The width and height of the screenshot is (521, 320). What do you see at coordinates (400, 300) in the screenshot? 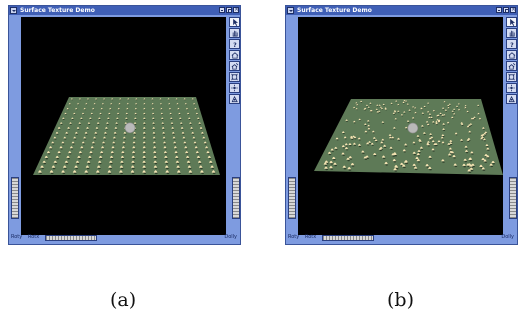
I see `caption-b: (b)` at bounding box center [400, 300].